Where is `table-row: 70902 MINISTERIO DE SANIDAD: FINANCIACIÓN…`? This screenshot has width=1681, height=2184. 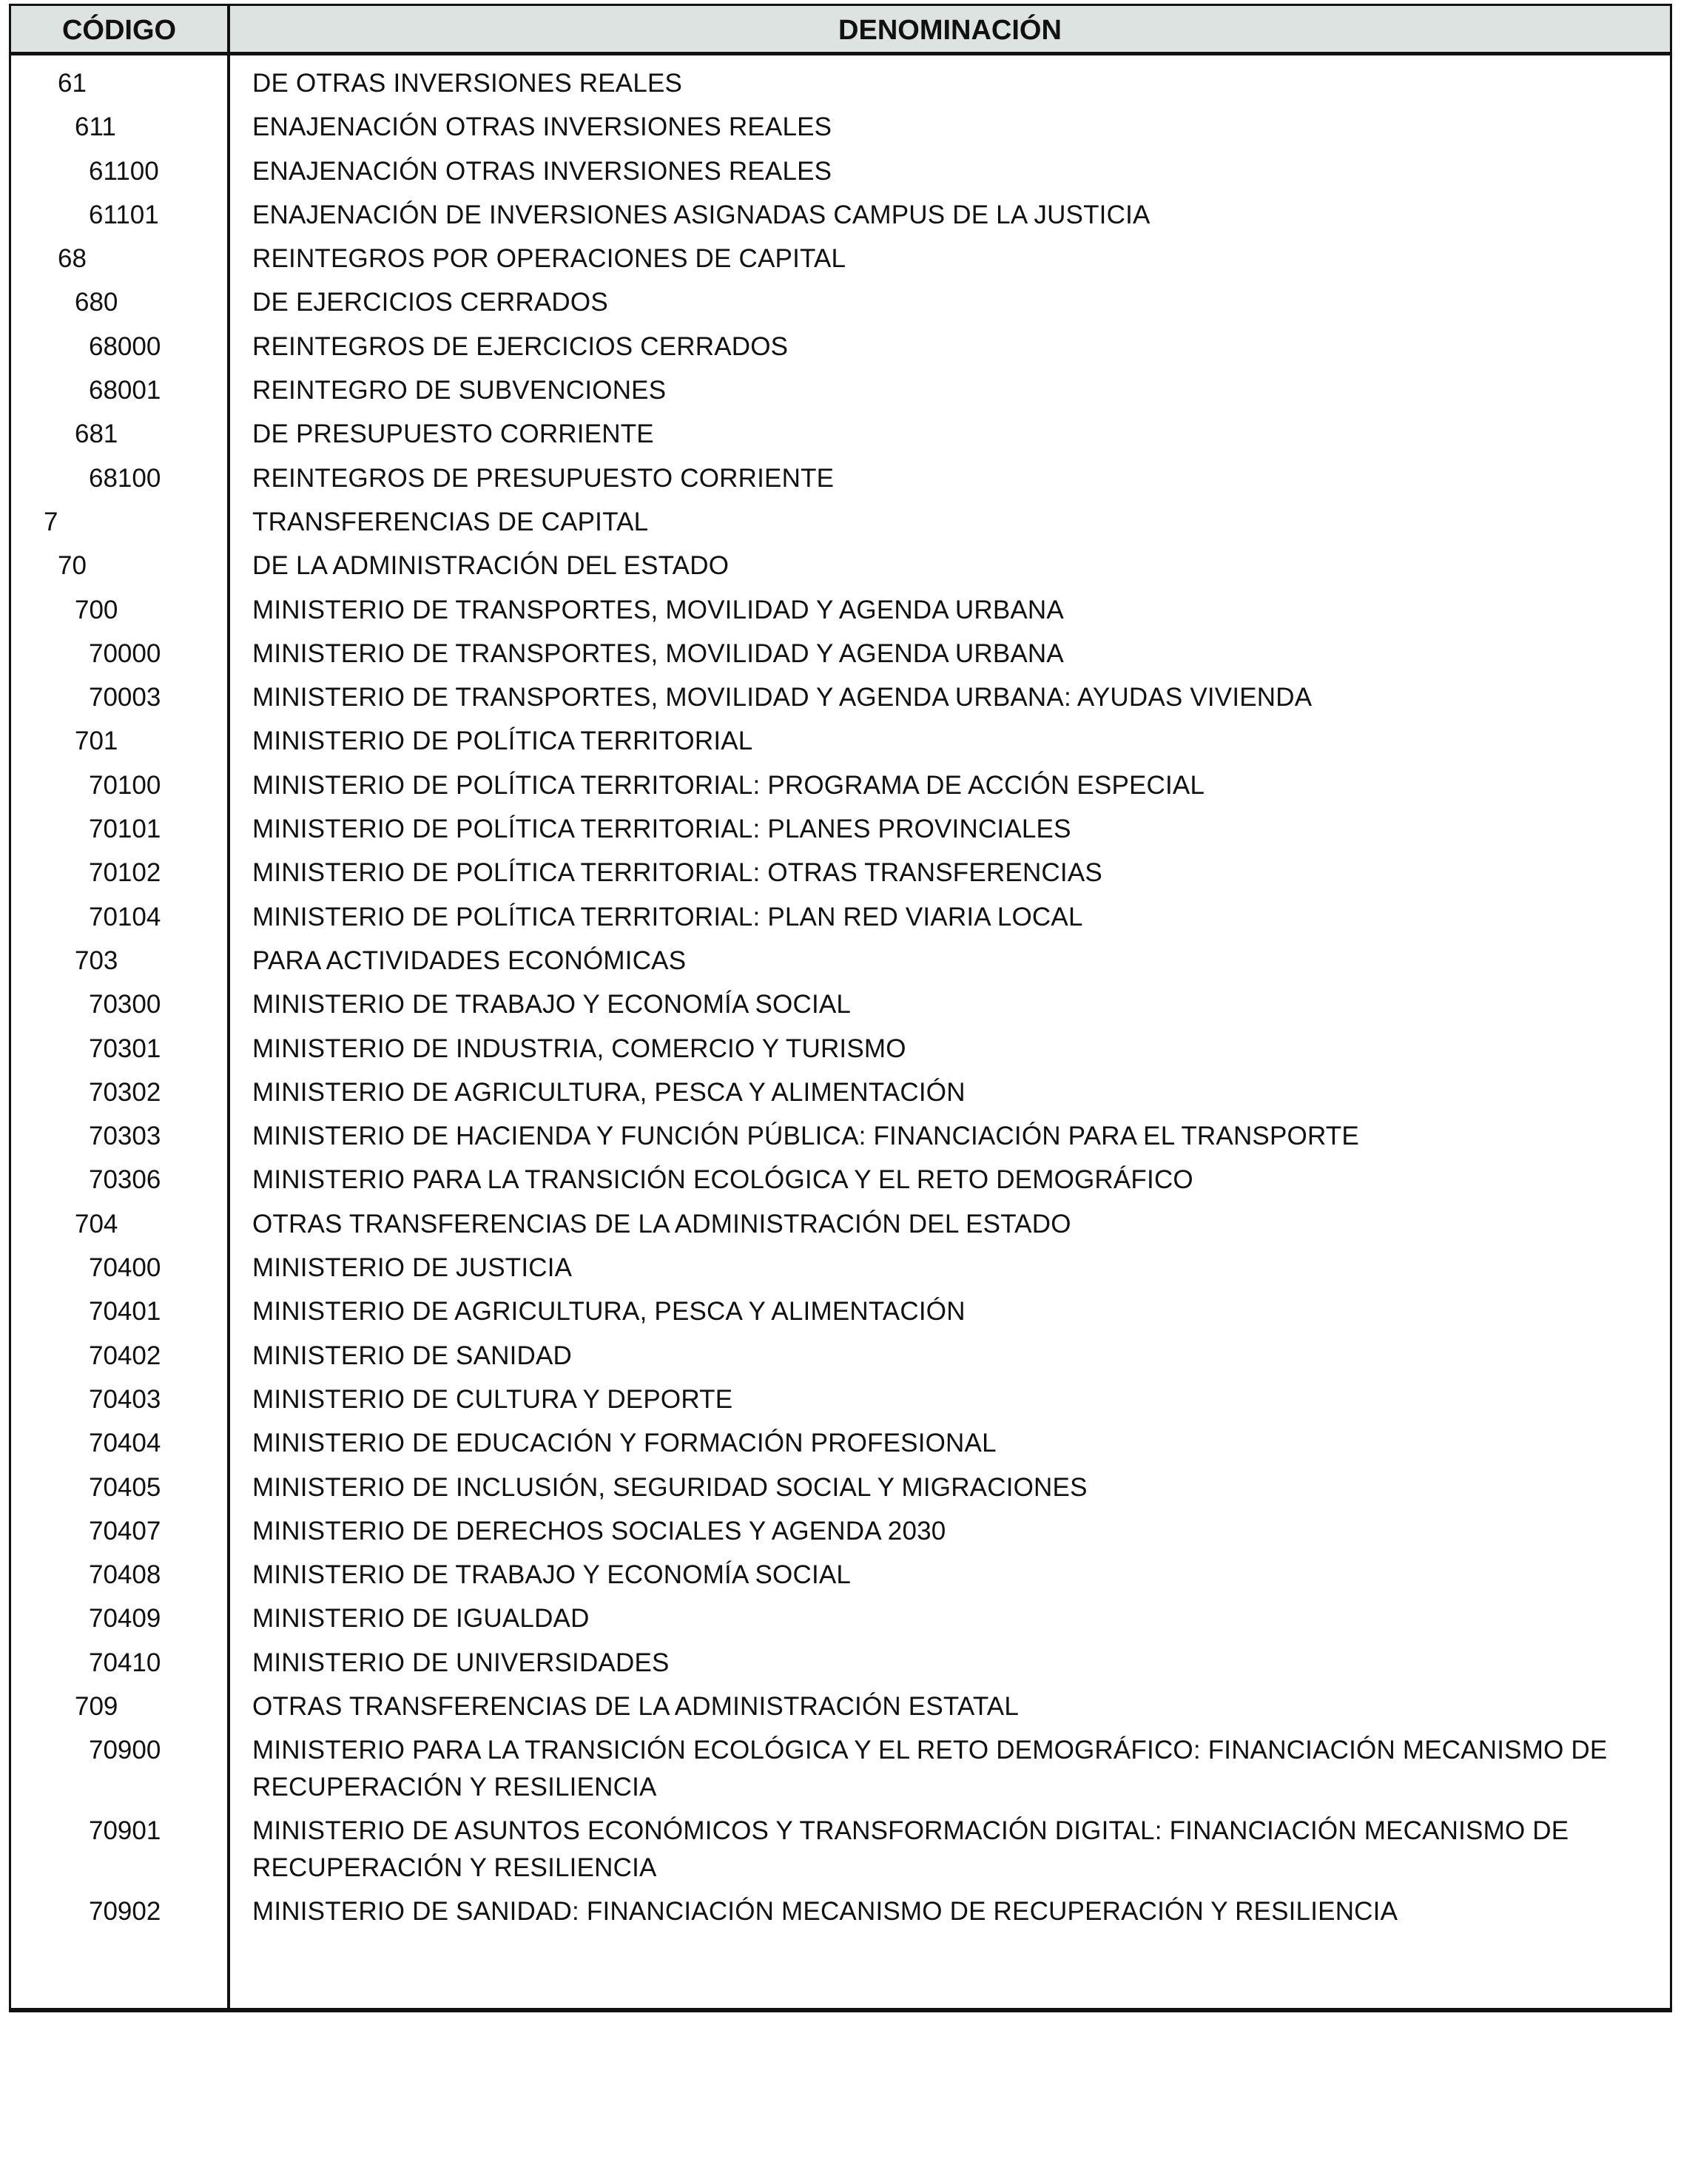 table-row: 70902 MINISTERIO DE SANIDAD: FINANCIACIÓN… is located at coordinates (840, 1912).